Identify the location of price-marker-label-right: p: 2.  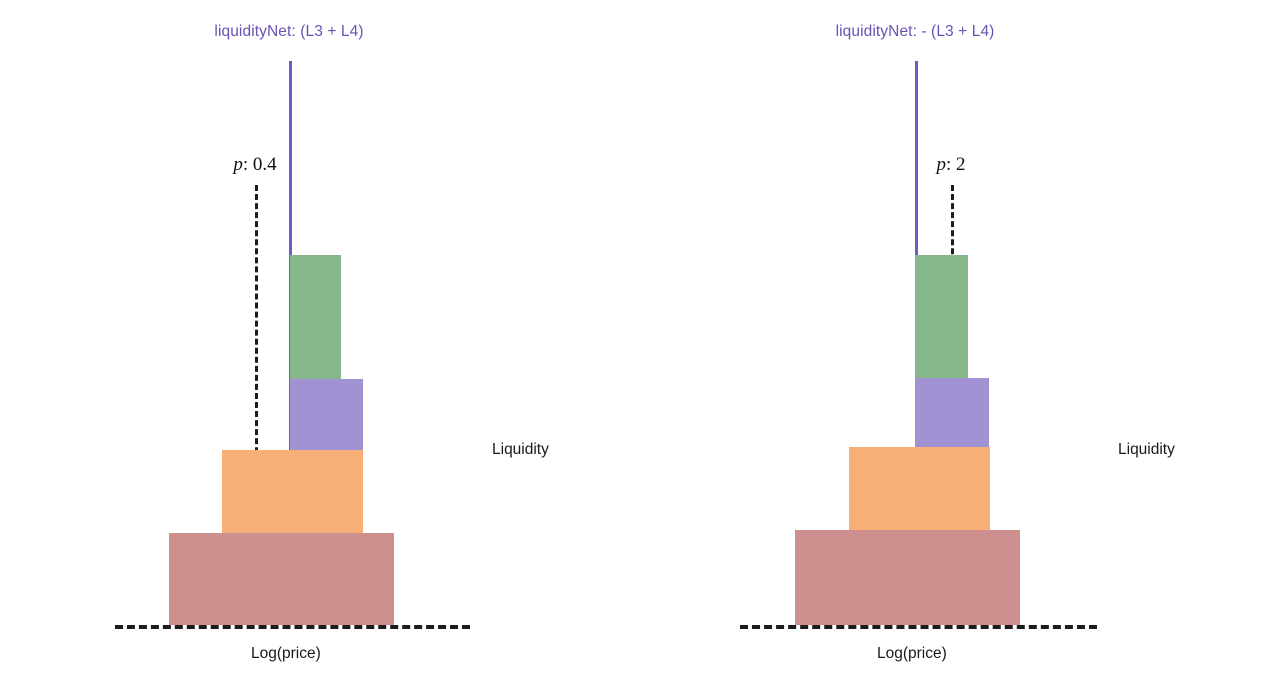
(950, 165).